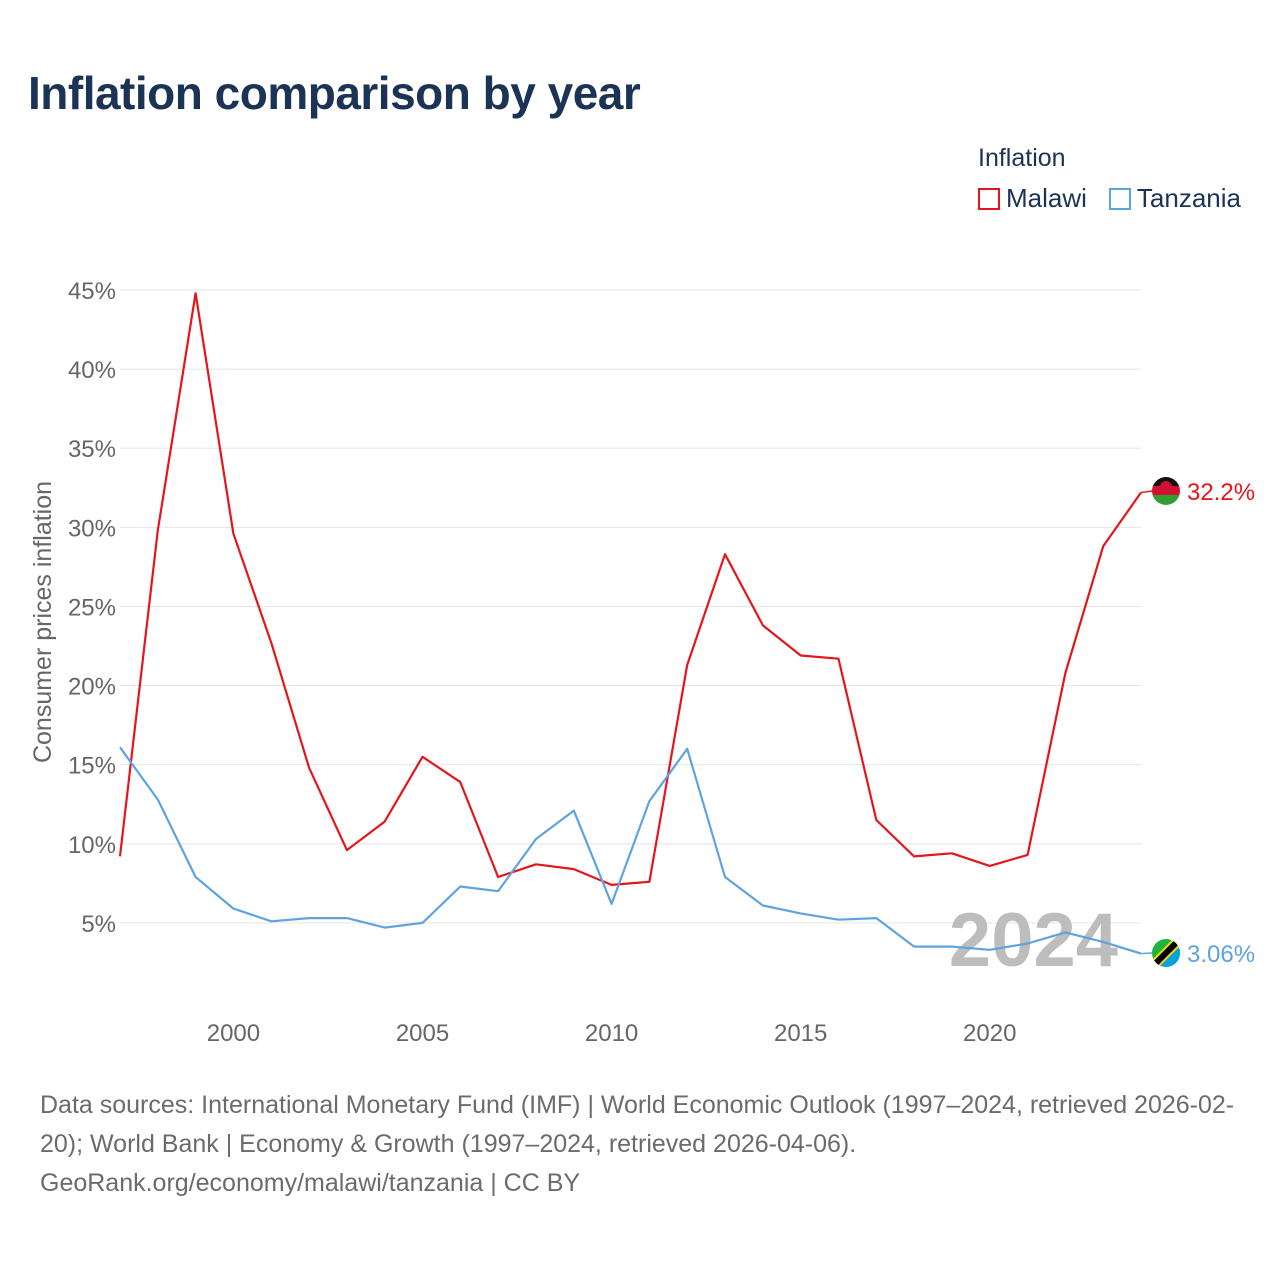  I want to click on x-tick-label: 2010, so click(611, 1033).